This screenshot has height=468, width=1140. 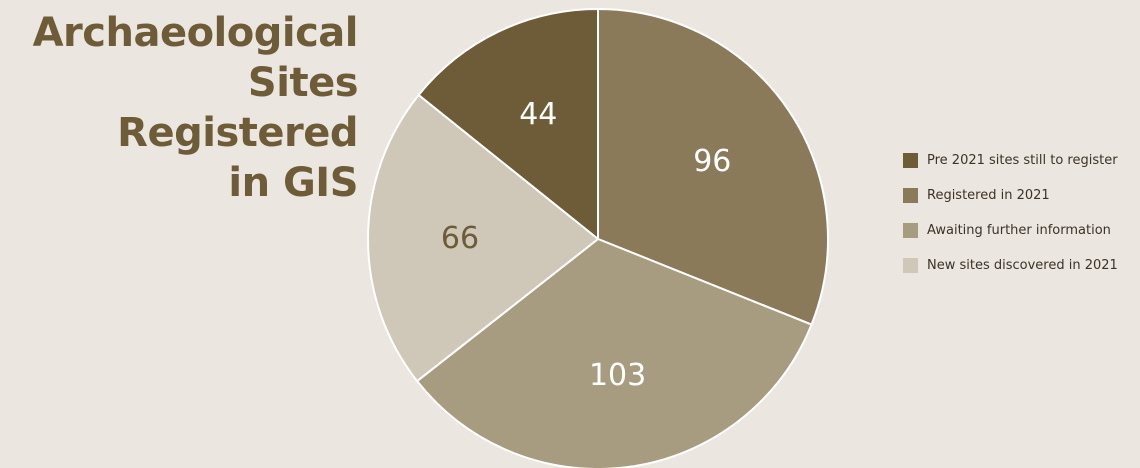 I want to click on legend-item: Registered in 2021, so click(x=1010, y=195).